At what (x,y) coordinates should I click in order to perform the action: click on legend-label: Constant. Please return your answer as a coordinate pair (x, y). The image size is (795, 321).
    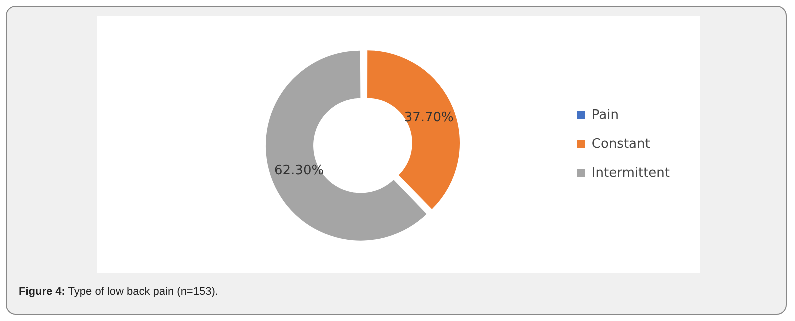
    Looking at the image, I should click on (621, 144).